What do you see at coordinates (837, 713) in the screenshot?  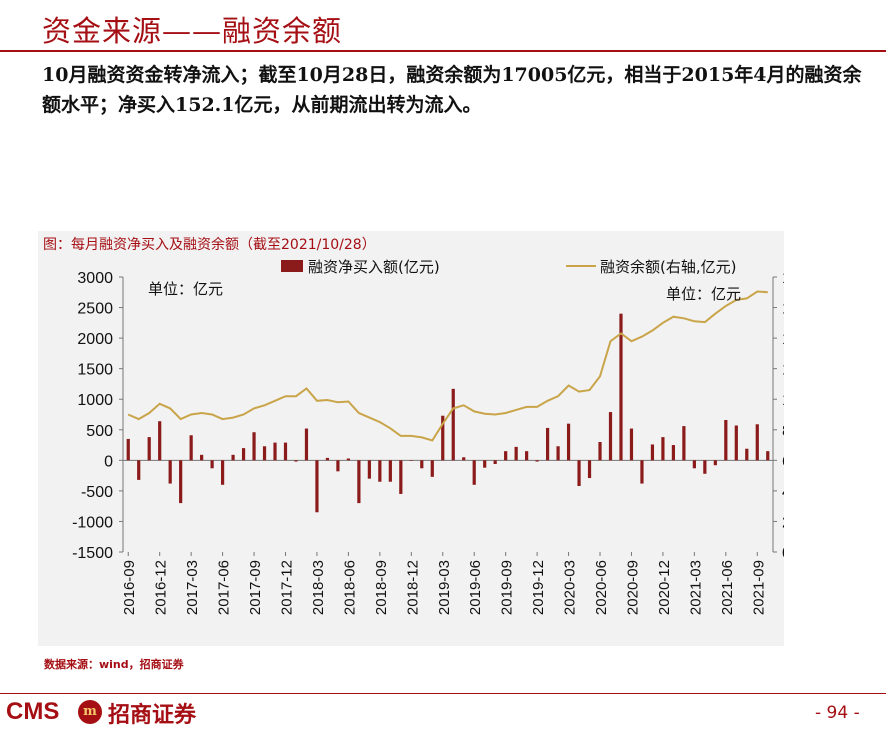 I see `page-number: - 94 -` at bounding box center [837, 713].